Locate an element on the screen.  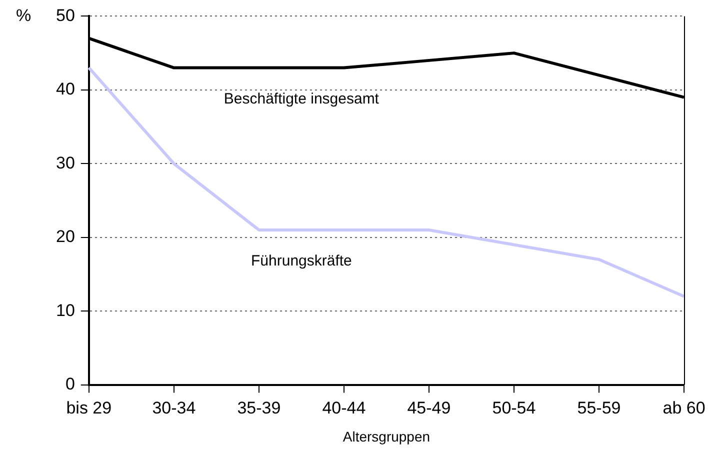
x-tick-label: 45-49 is located at coordinates (429, 408).